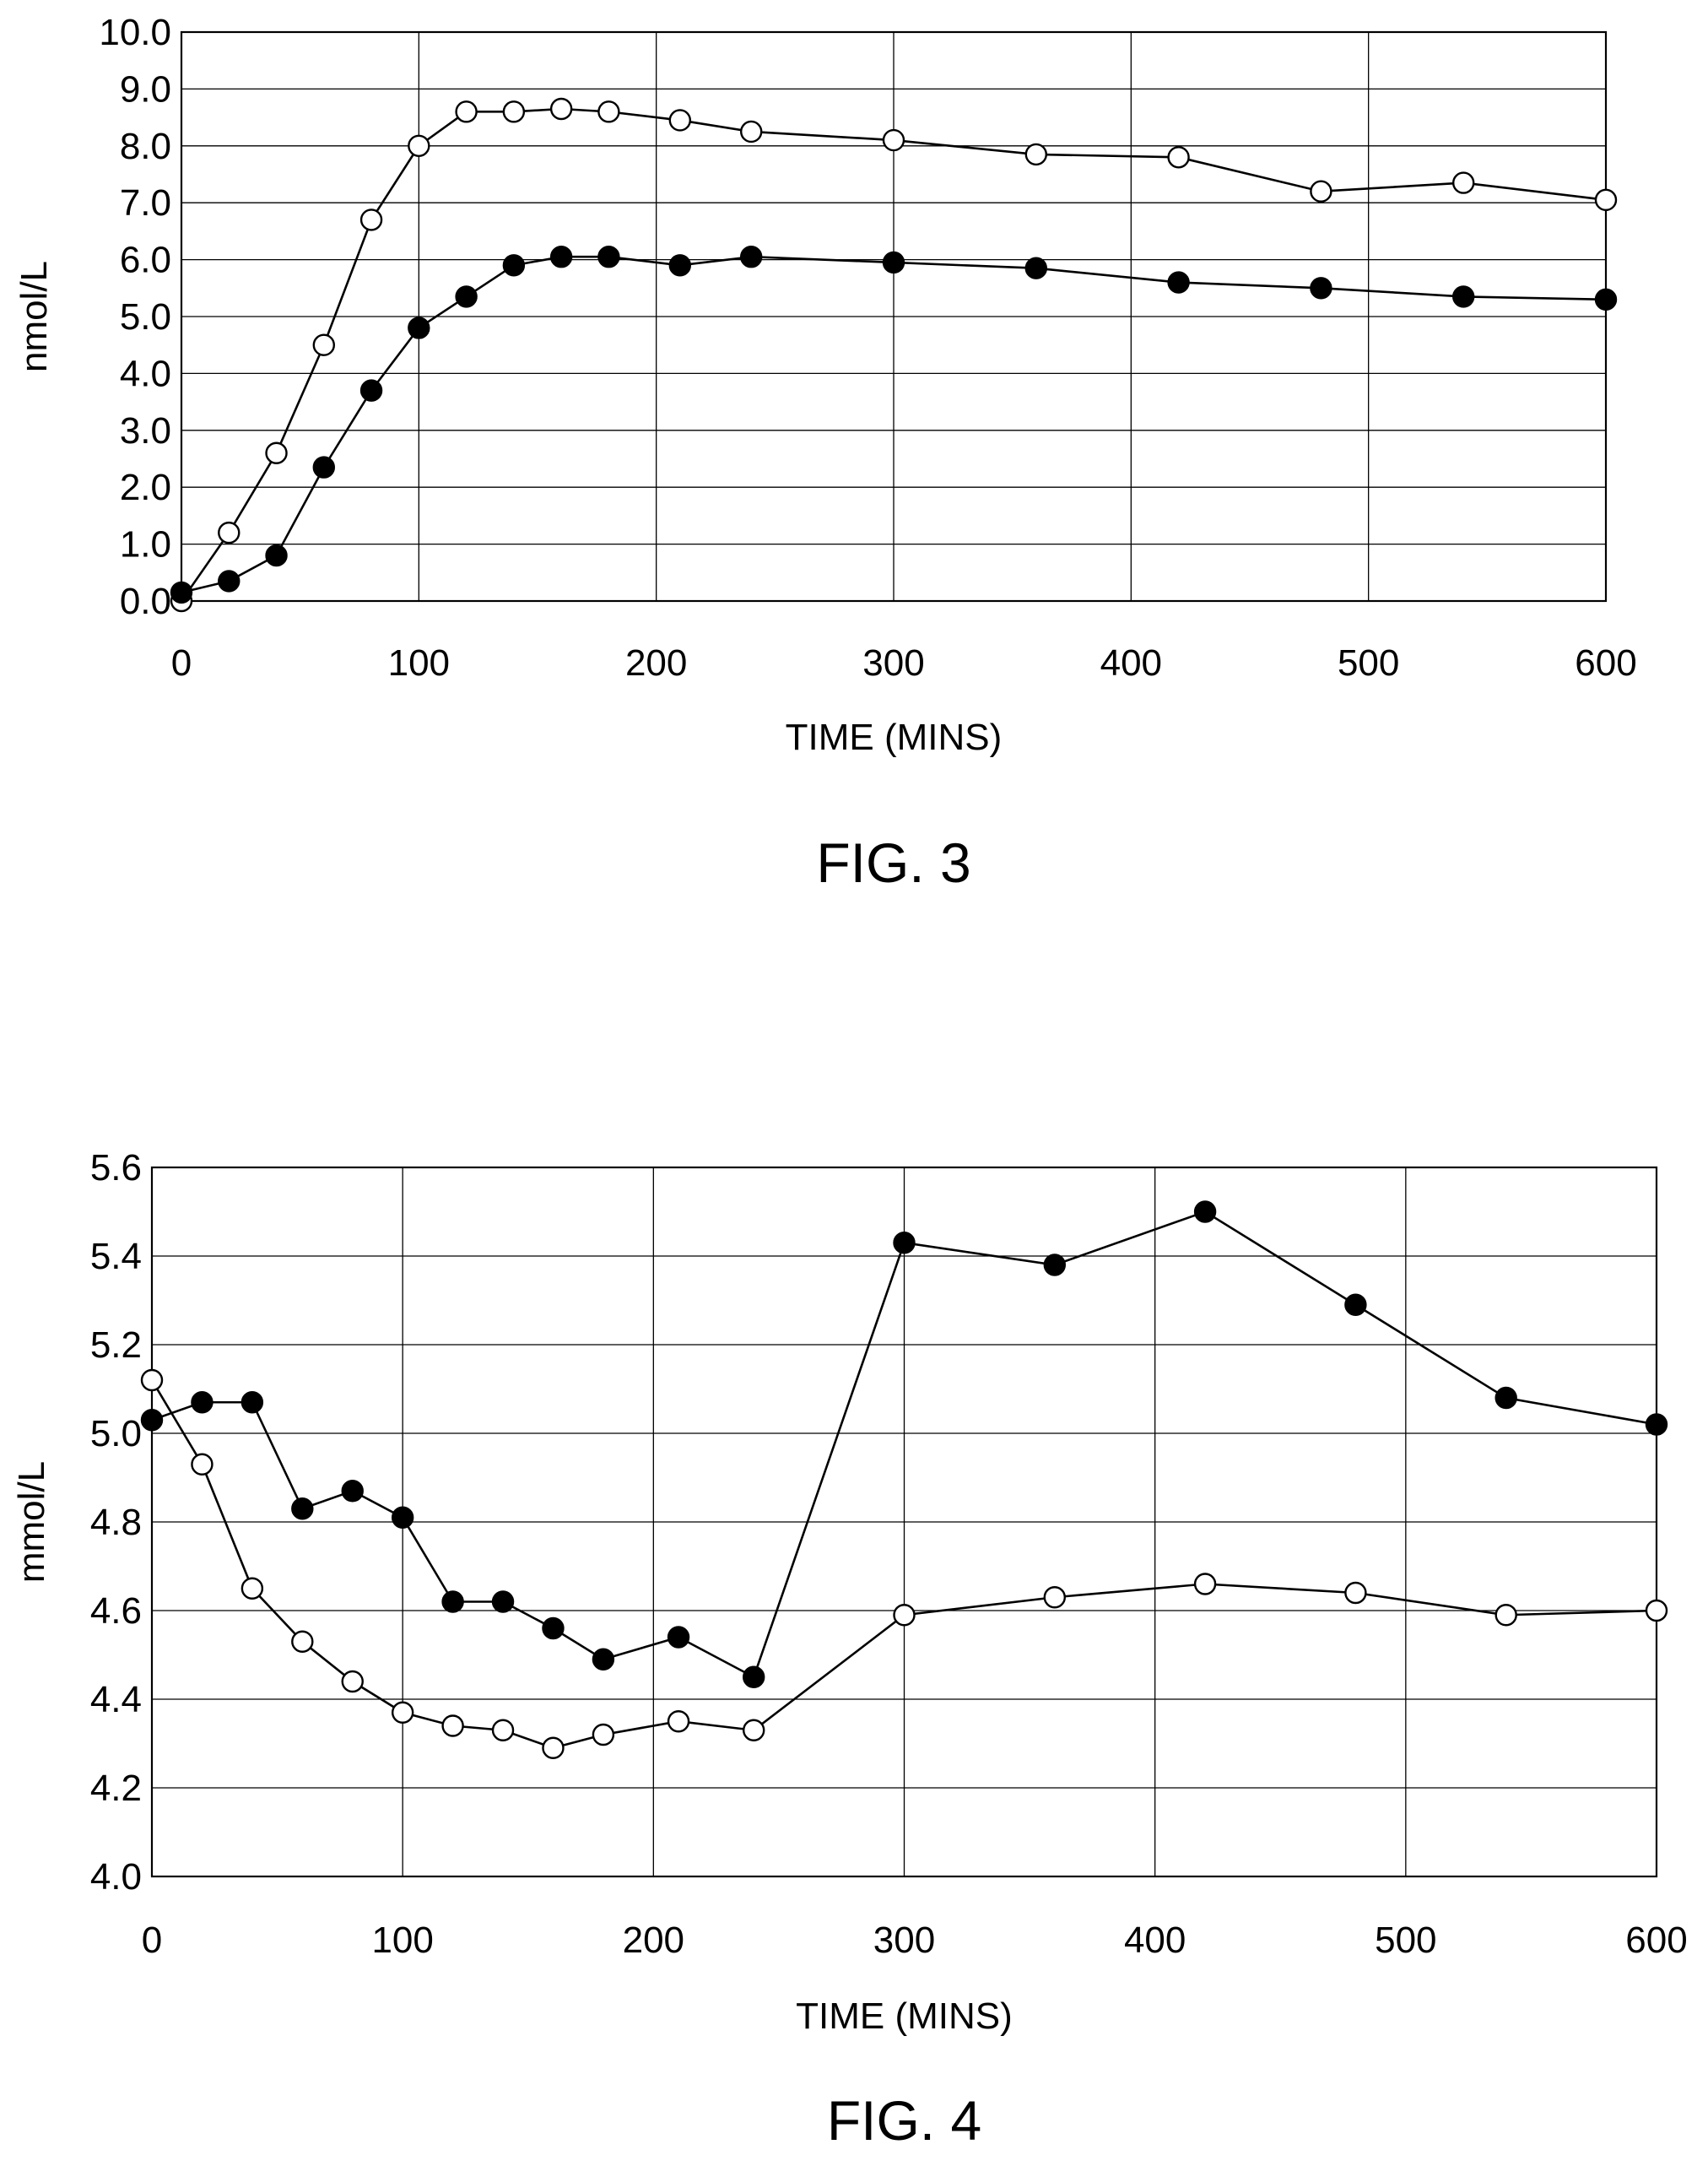 The image size is (1708, 2166). I want to click on figure-caption: FIG. 3, so click(893, 862).